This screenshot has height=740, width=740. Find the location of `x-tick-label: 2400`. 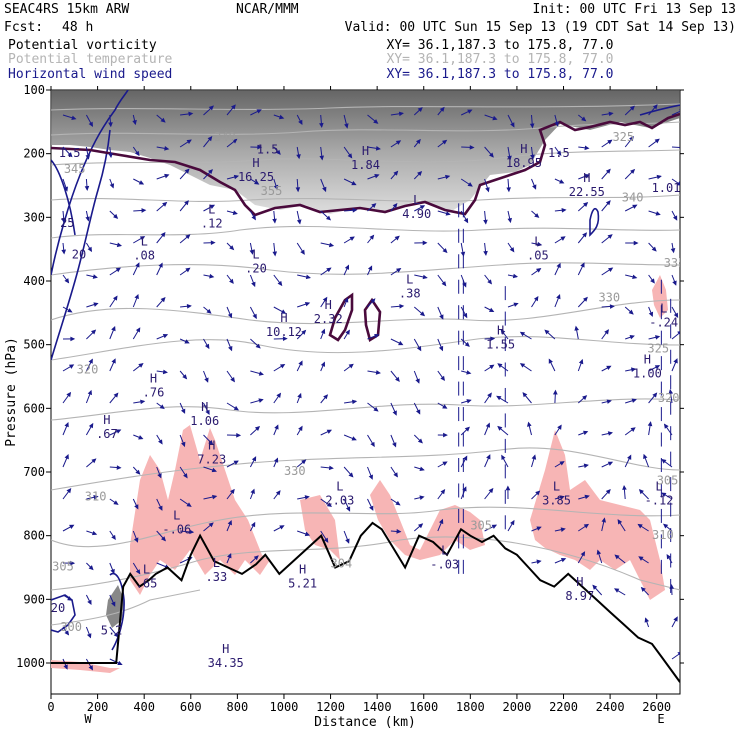

x-tick-label: 2400 is located at coordinates (610, 707).